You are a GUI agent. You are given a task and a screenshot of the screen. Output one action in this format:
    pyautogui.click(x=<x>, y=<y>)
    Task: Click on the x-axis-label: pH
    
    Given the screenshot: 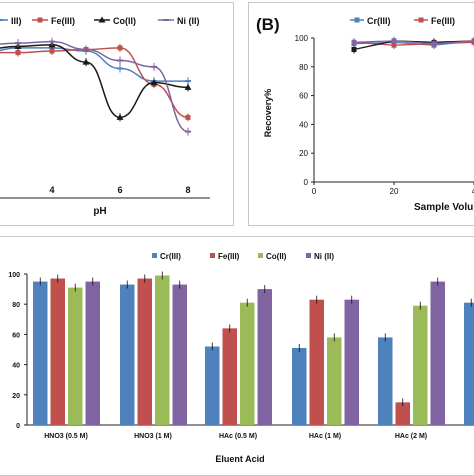 What is the action you would take?
    pyautogui.click(x=99, y=211)
    